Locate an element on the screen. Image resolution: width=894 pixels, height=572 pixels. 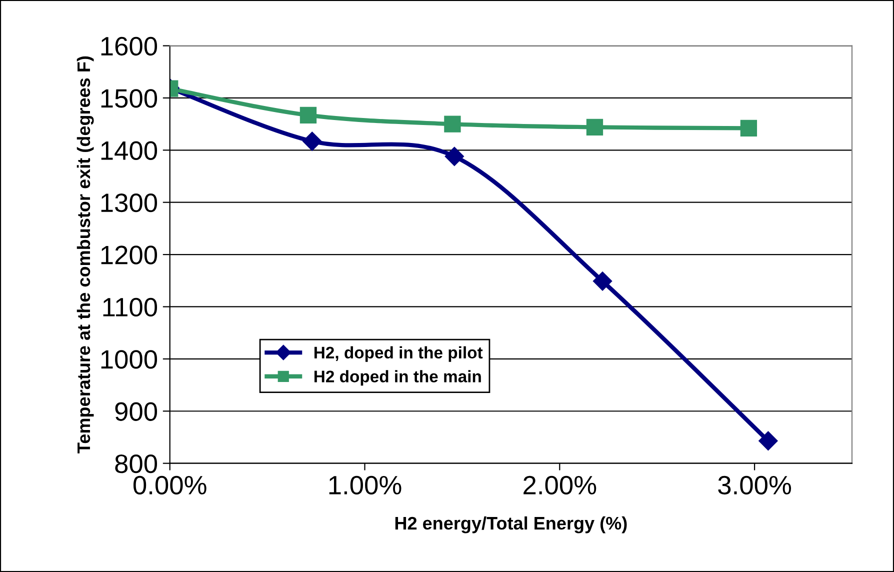
y-tick-label: 1600 is located at coordinates (129, 46).